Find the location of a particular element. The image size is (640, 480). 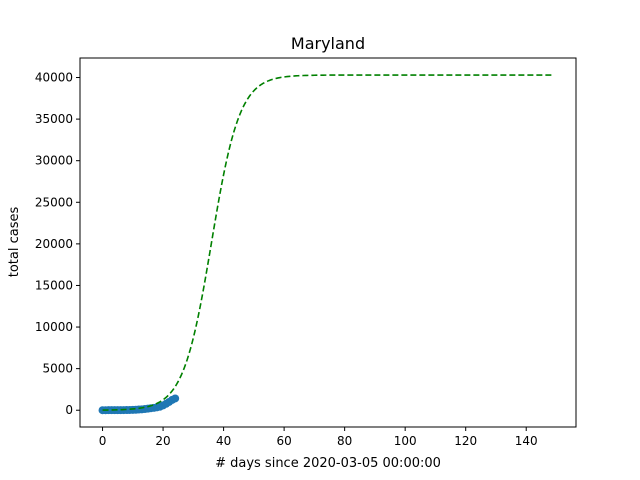

x-tick-label: 60 is located at coordinates (283, 441).